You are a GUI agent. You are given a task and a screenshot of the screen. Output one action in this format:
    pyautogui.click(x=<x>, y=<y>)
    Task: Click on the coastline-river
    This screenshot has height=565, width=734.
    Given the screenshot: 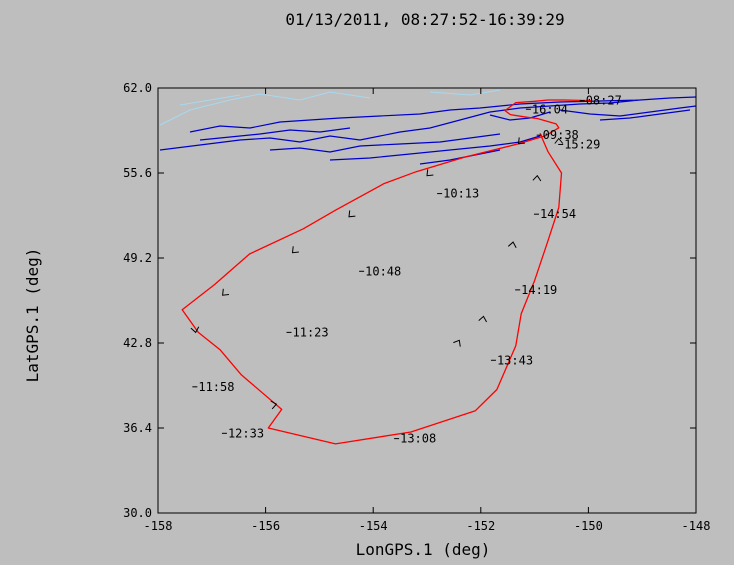 What is the action you would take?
    pyautogui.click(x=330, y=107)
    